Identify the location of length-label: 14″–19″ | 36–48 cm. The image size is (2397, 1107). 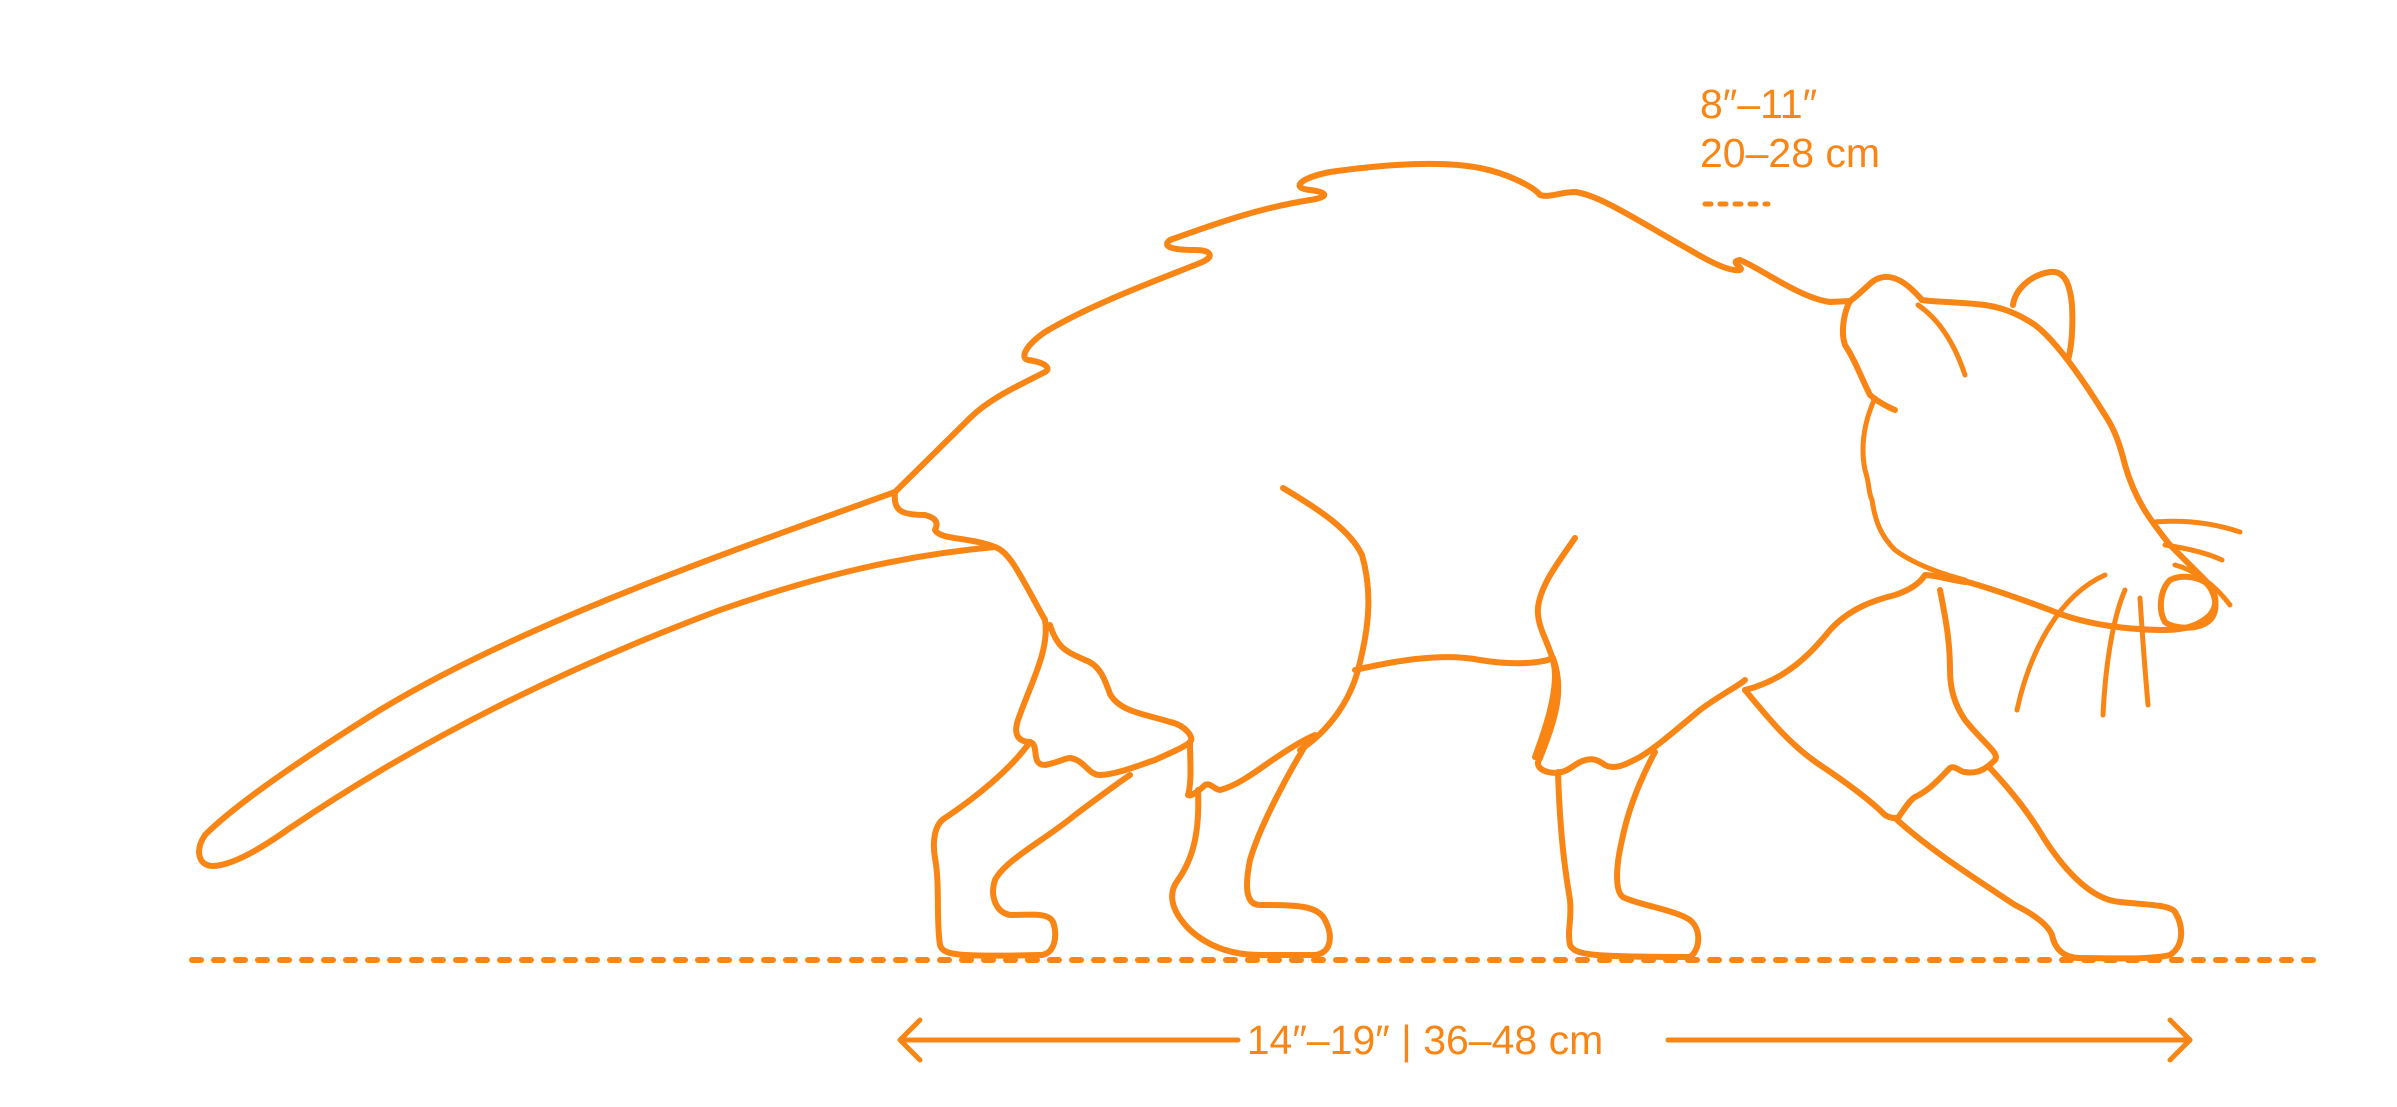
(1425, 1040).